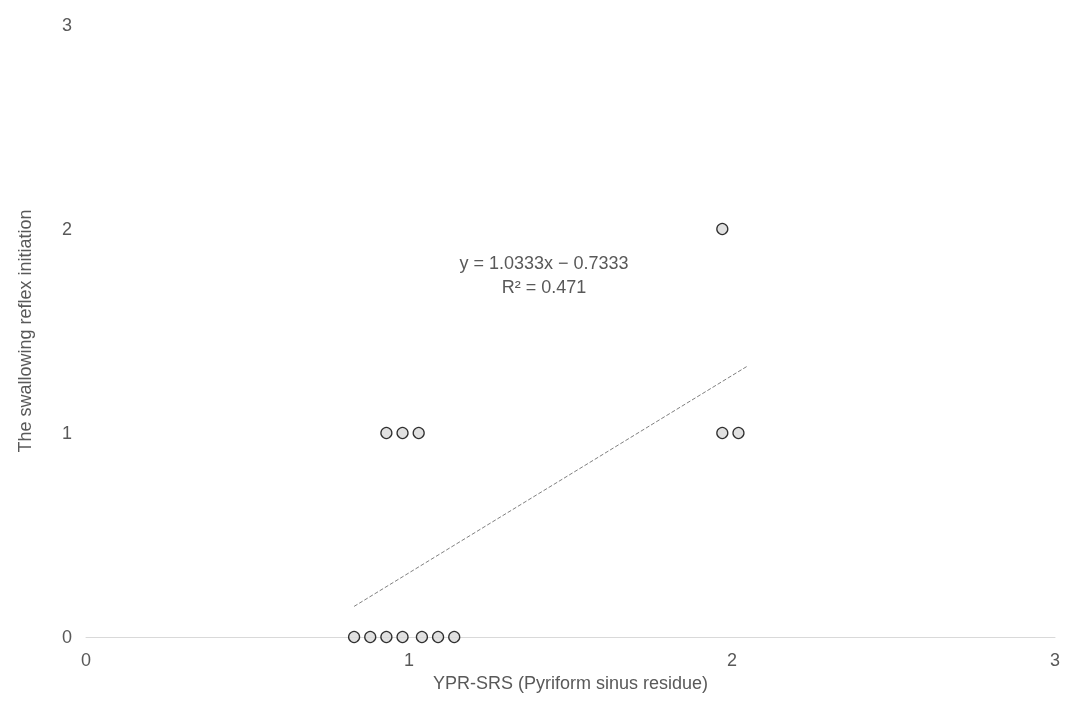 This screenshot has height=720, width=1073. What do you see at coordinates (25, 331) in the screenshot?
I see `y-axis-title: The swallowing reflex initiation` at bounding box center [25, 331].